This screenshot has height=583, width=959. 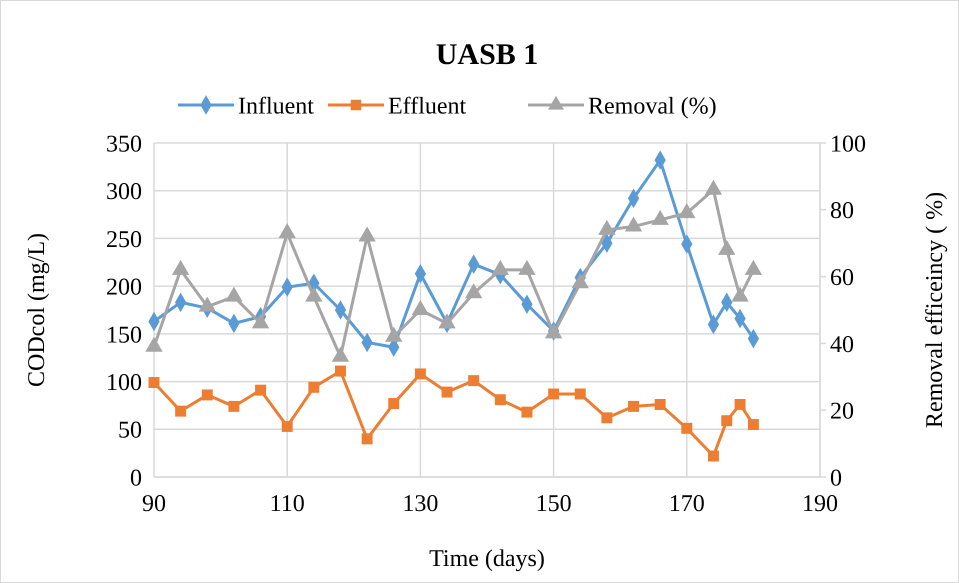 I want to click on y-tick-label: 50, so click(x=130, y=431).